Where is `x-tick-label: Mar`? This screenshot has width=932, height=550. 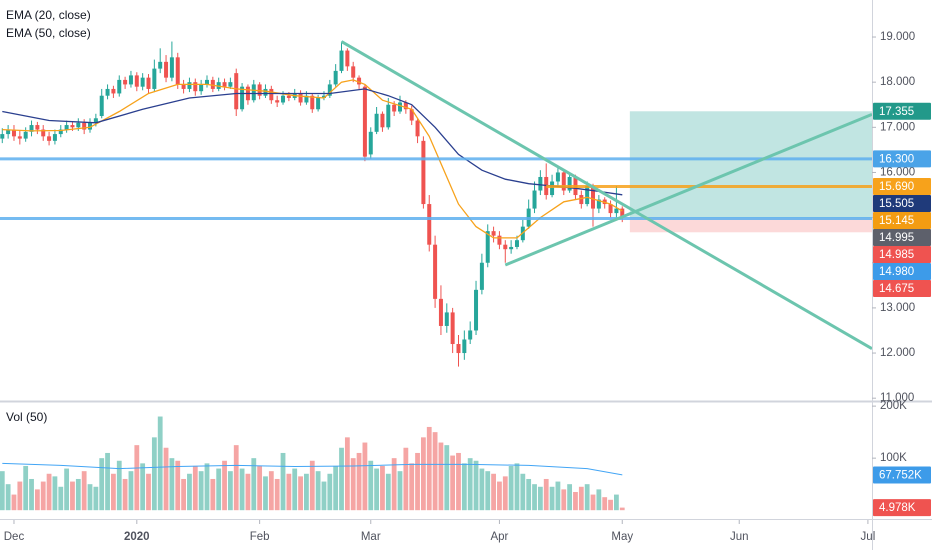
x-tick-label: Mar is located at coordinates (371, 537).